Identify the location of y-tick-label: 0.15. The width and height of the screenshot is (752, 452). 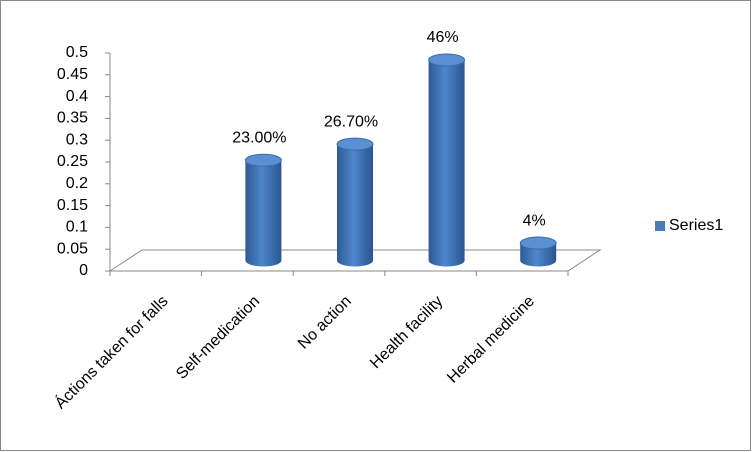
(72, 205).